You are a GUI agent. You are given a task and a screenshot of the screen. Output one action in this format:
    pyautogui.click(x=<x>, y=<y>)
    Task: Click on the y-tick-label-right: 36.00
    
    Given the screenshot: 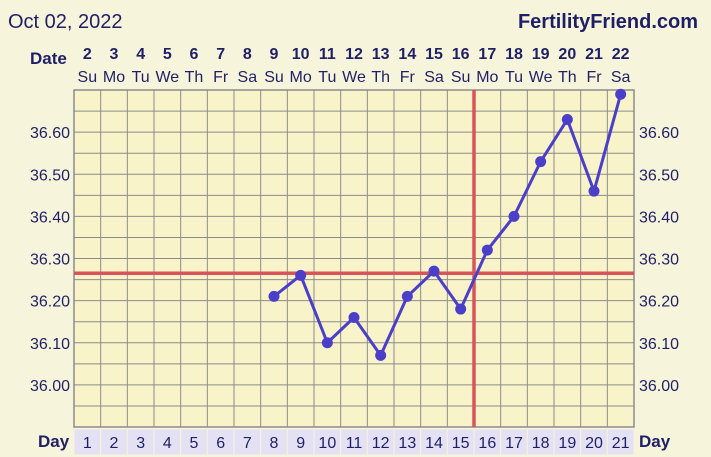 What is the action you would take?
    pyautogui.click(x=659, y=386)
    